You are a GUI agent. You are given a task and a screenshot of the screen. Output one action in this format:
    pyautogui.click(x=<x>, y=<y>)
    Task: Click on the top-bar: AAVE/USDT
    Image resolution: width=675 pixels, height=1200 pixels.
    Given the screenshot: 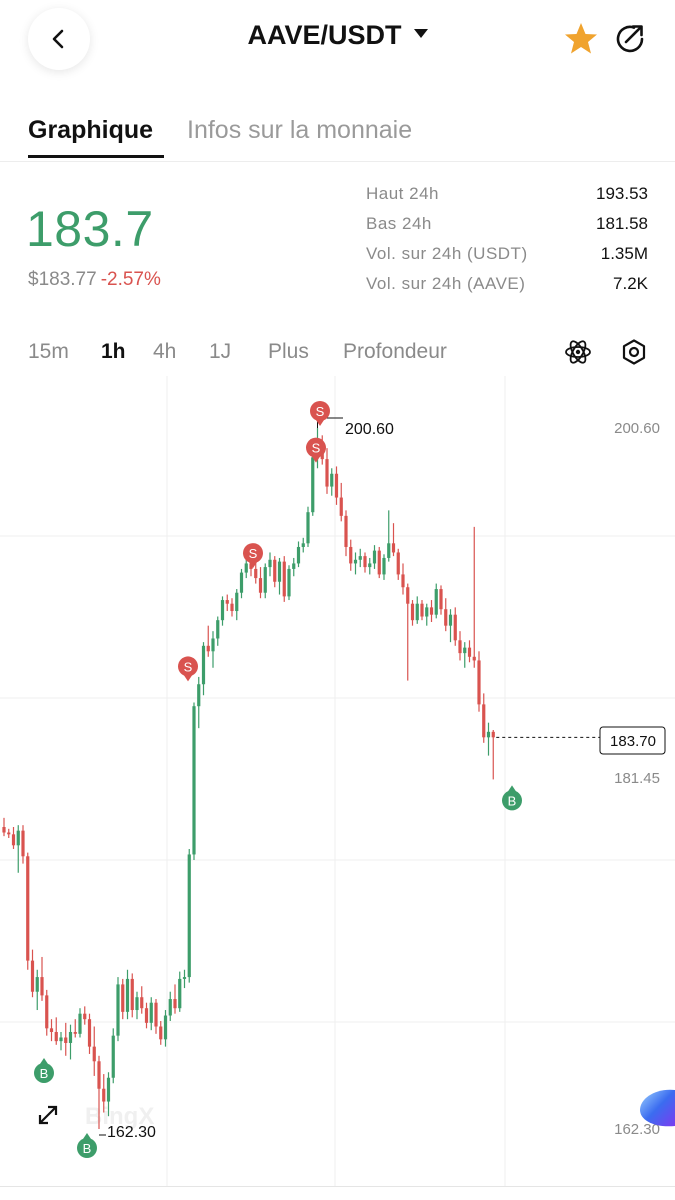 What is the action you would take?
    pyautogui.click(x=337, y=40)
    